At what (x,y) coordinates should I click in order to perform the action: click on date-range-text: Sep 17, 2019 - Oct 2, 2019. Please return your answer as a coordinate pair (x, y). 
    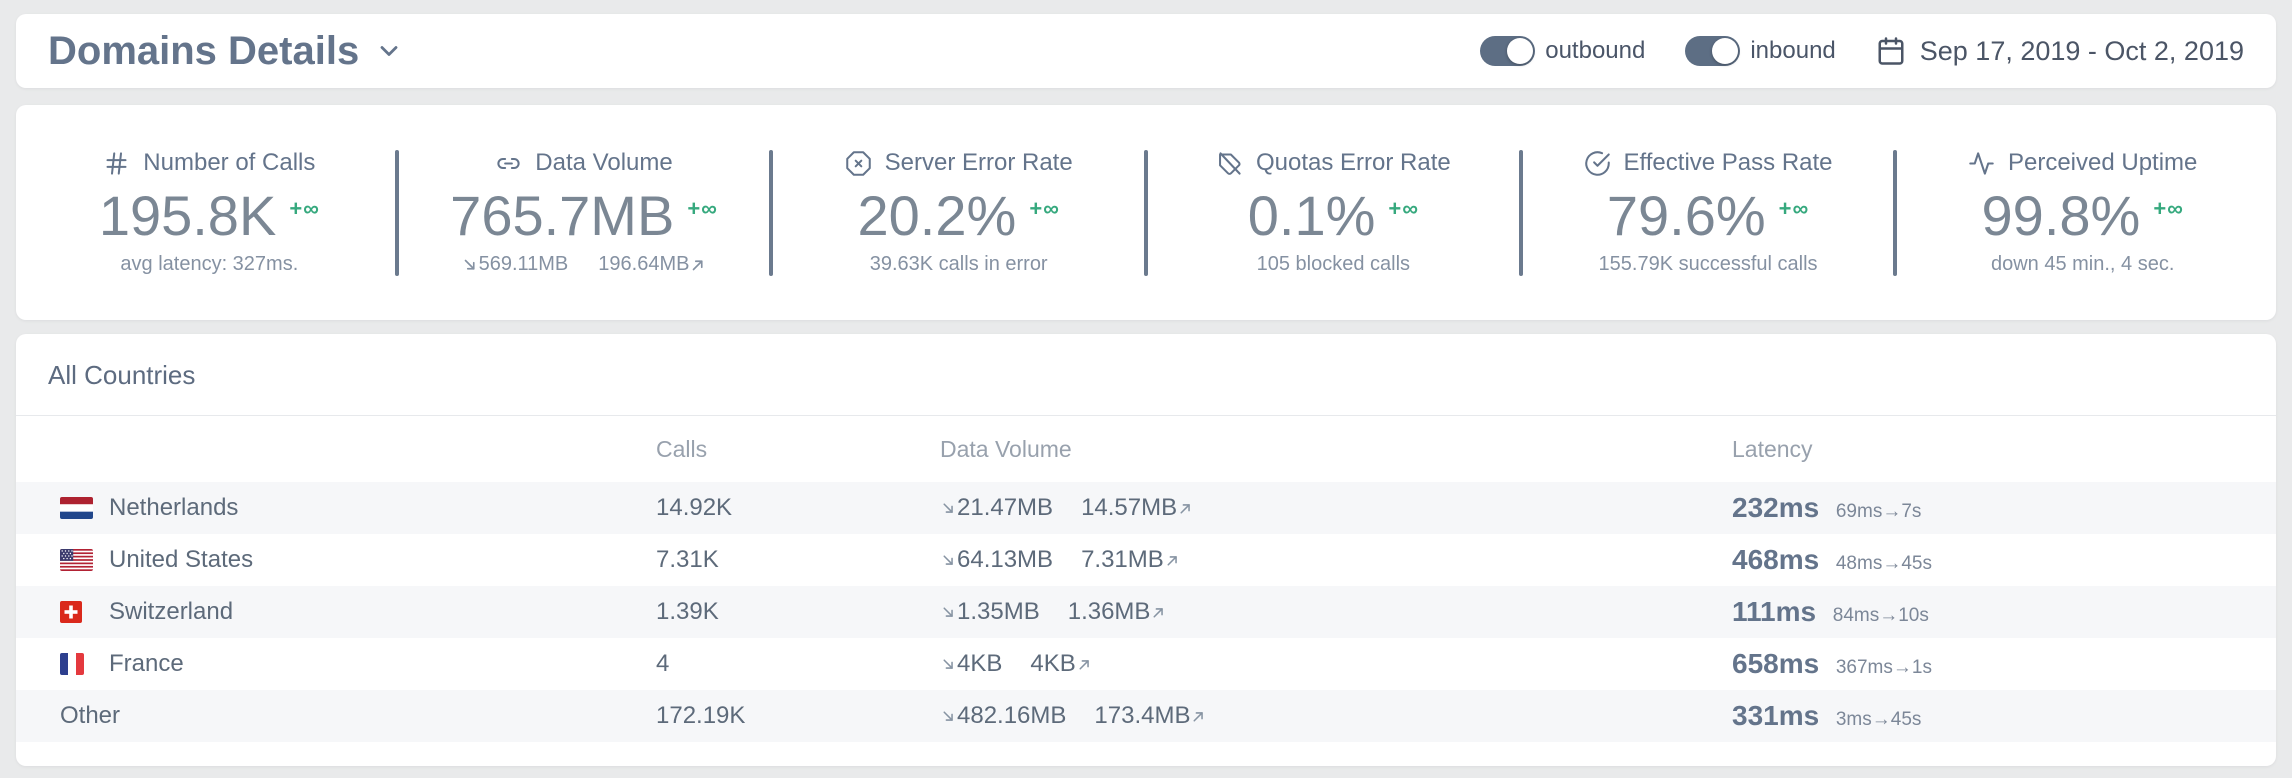
    Looking at the image, I should click on (2081, 50).